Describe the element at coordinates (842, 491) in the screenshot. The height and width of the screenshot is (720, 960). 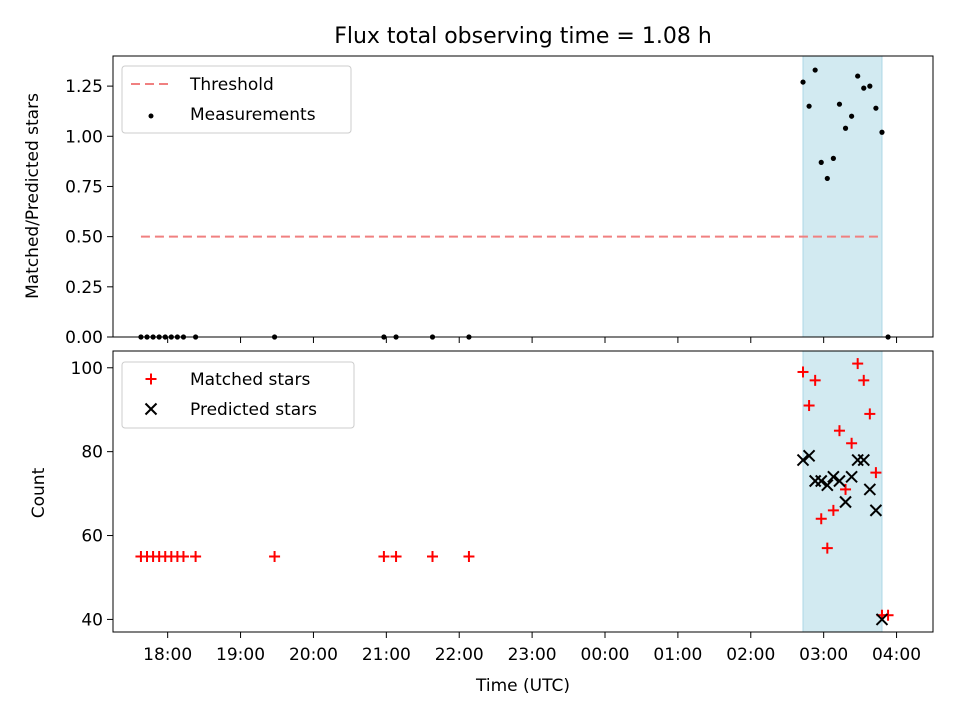
I see `bottom-shaded-span` at that location.